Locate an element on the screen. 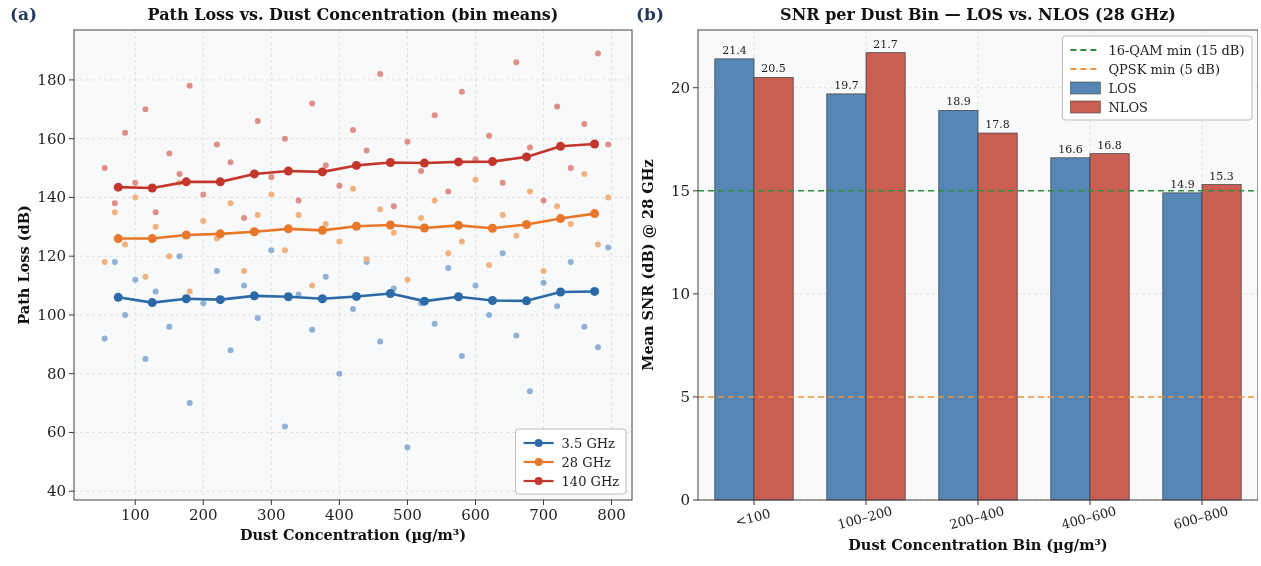 The width and height of the screenshot is (1261, 566). x-tick-label: <100 is located at coordinates (753, 517).